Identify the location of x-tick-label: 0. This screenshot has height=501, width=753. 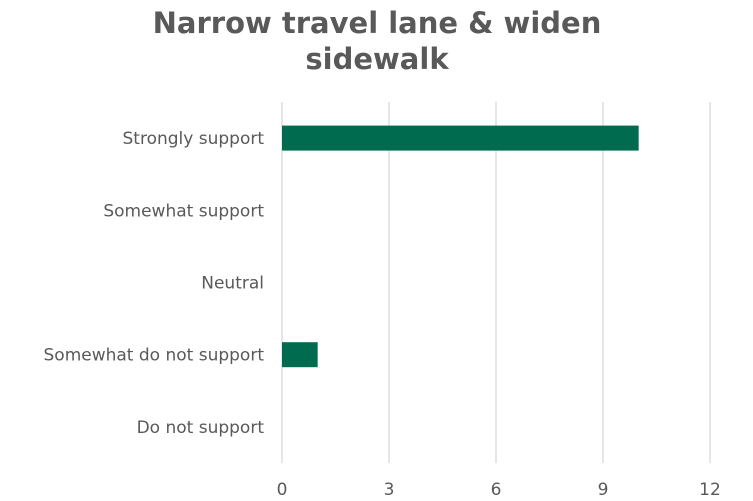
(282, 490).